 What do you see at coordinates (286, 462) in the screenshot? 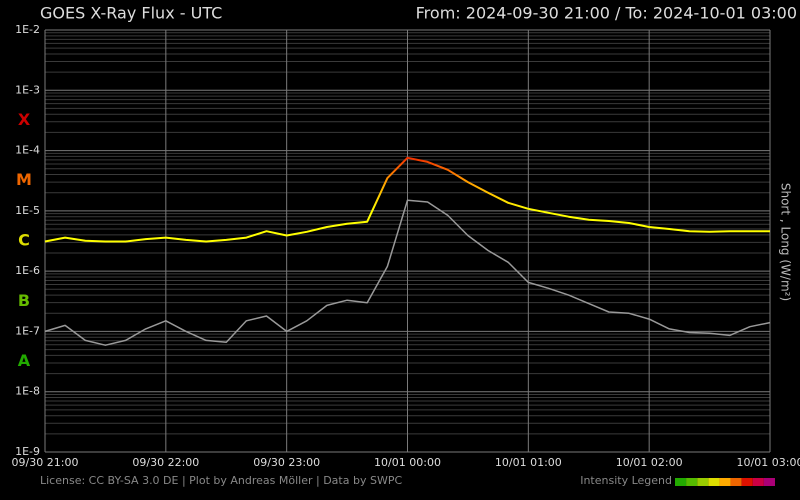
I see `x-tick-label: 09/30 23:00` at bounding box center [286, 462].